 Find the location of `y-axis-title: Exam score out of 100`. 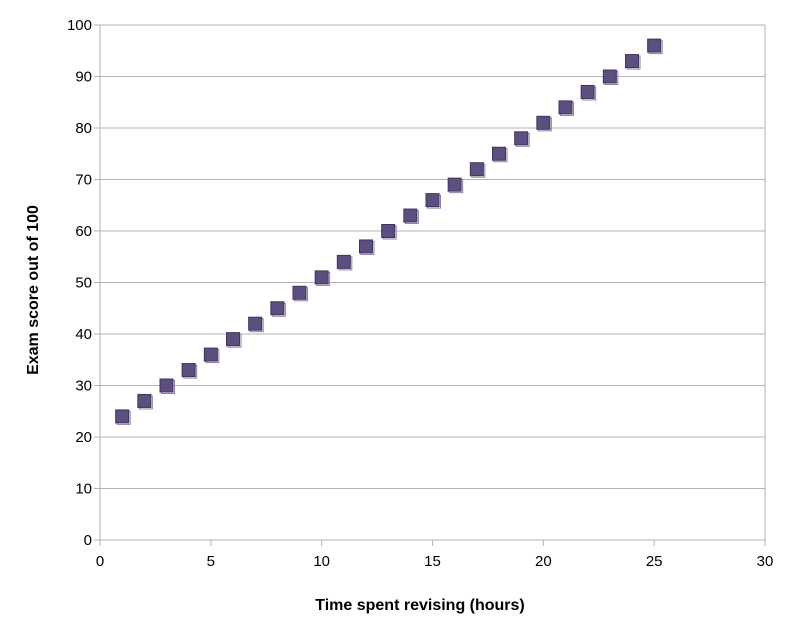

y-axis-title: Exam score out of 100 is located at coordinates (33, 290).